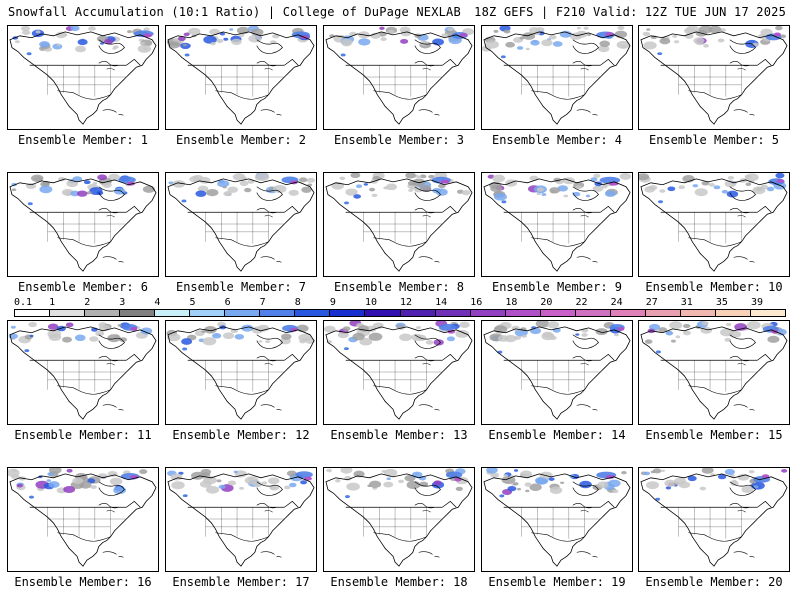 This screenshot has width=800, height=600. I want to click on legend-label: 39, so click(757, 302).